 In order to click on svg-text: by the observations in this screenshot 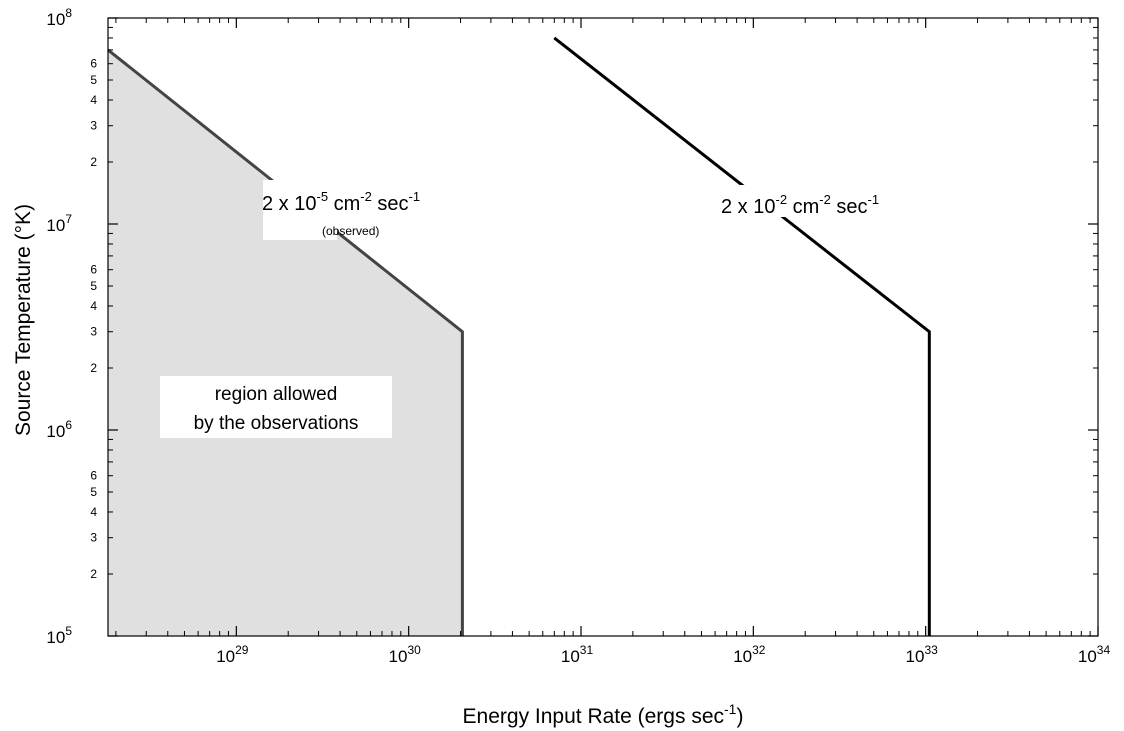, I will do `click(276, 423)`.